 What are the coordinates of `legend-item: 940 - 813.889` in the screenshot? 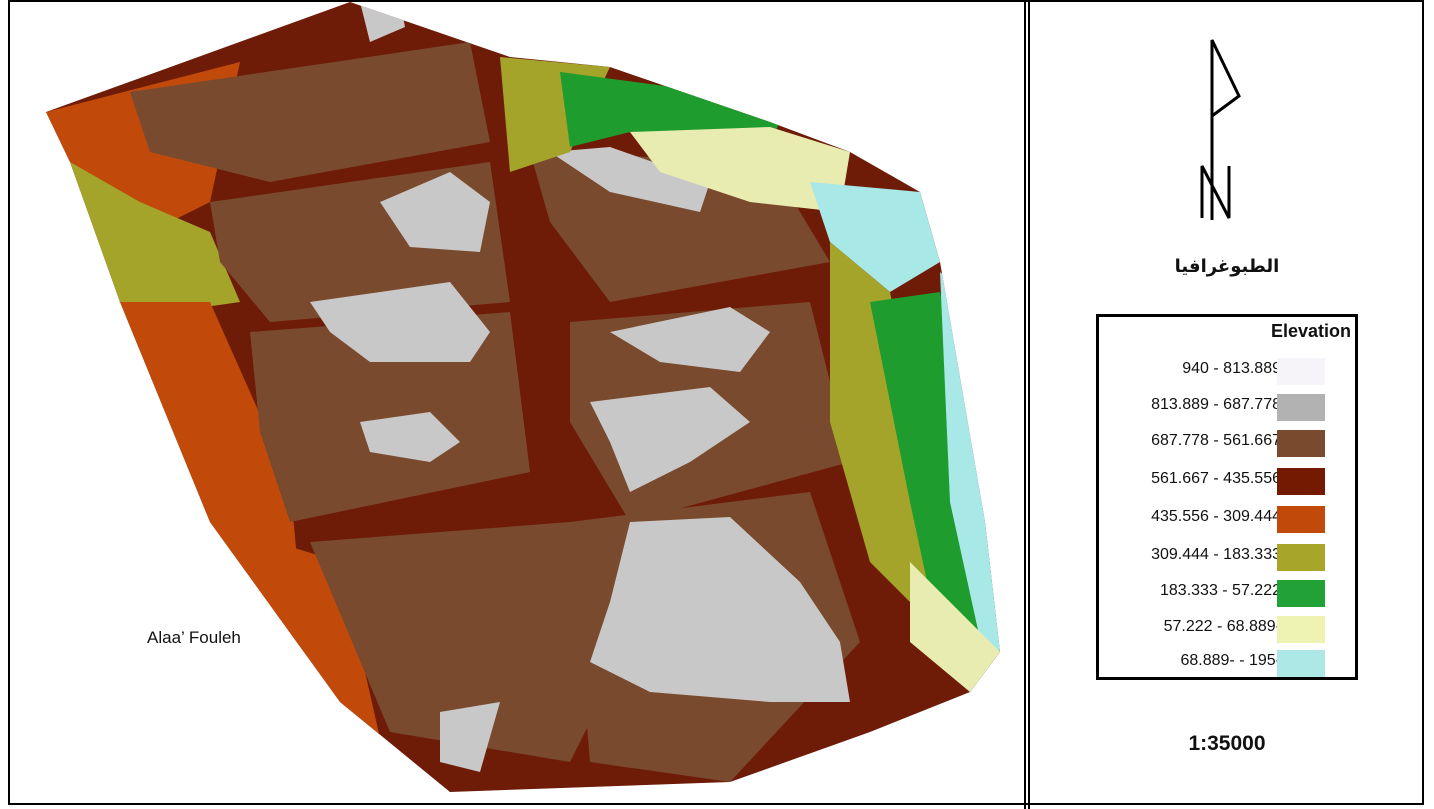 It's located at (1227, 370).